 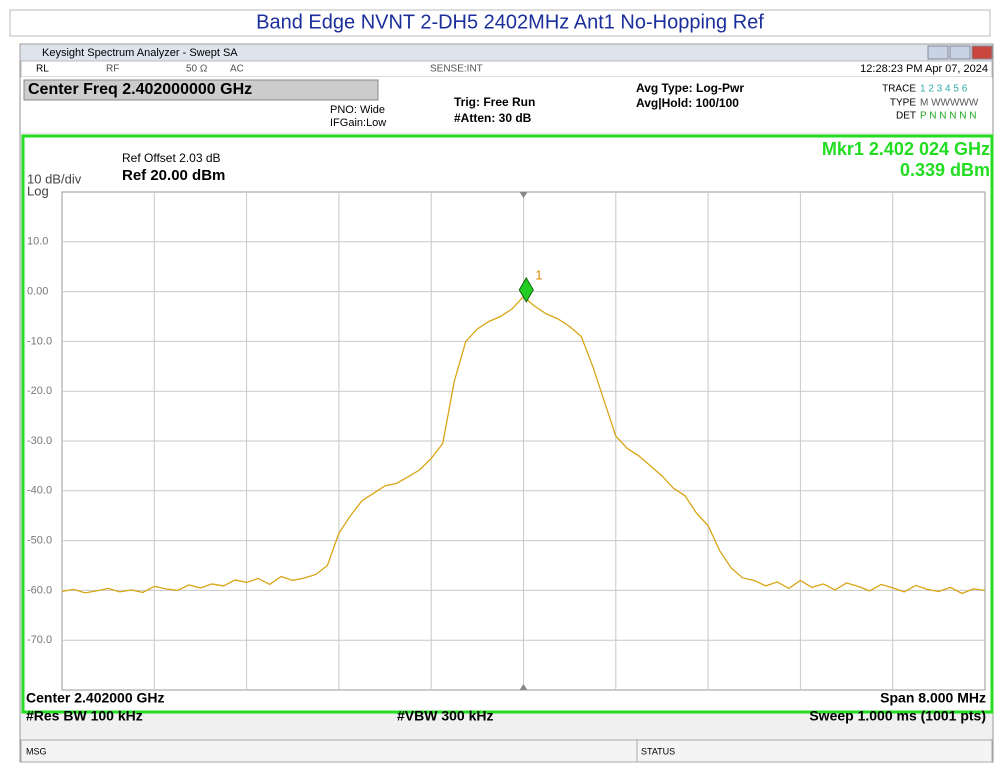 What do you see at coordinates (899, 89) in the screenshot?
I see `trace-label: TRACE` at bounding box center [899, 89].